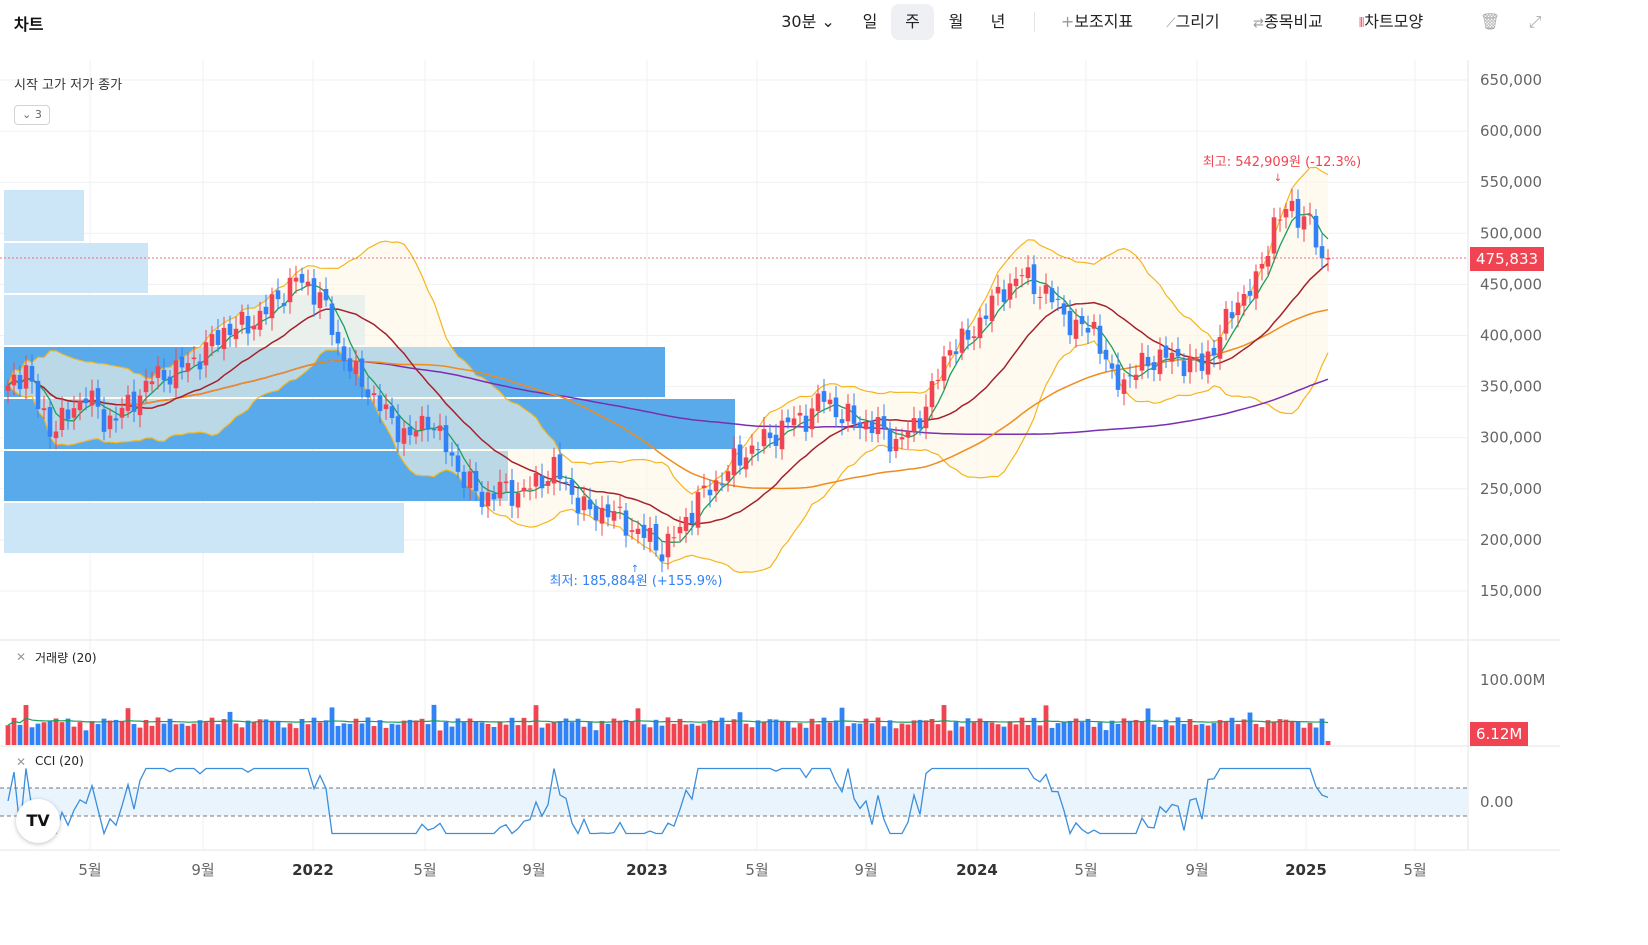 The image size is (1648, 945). What do you see at coordinates (1490, 21) in the screenshot?
I see `trash-icon: 🗑` at bounding box center [1490, 21].